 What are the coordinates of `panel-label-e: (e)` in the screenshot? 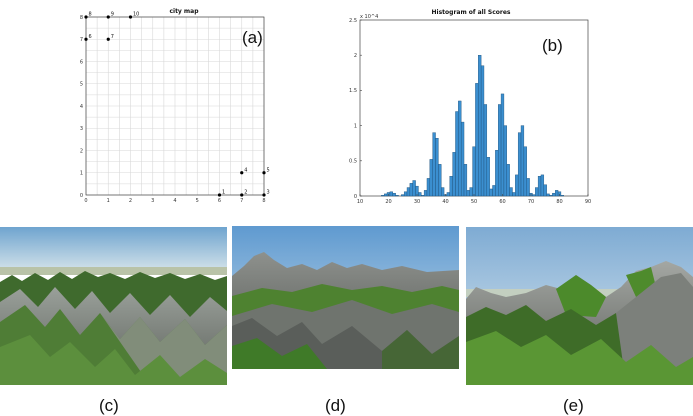 It's located at (573, 405).